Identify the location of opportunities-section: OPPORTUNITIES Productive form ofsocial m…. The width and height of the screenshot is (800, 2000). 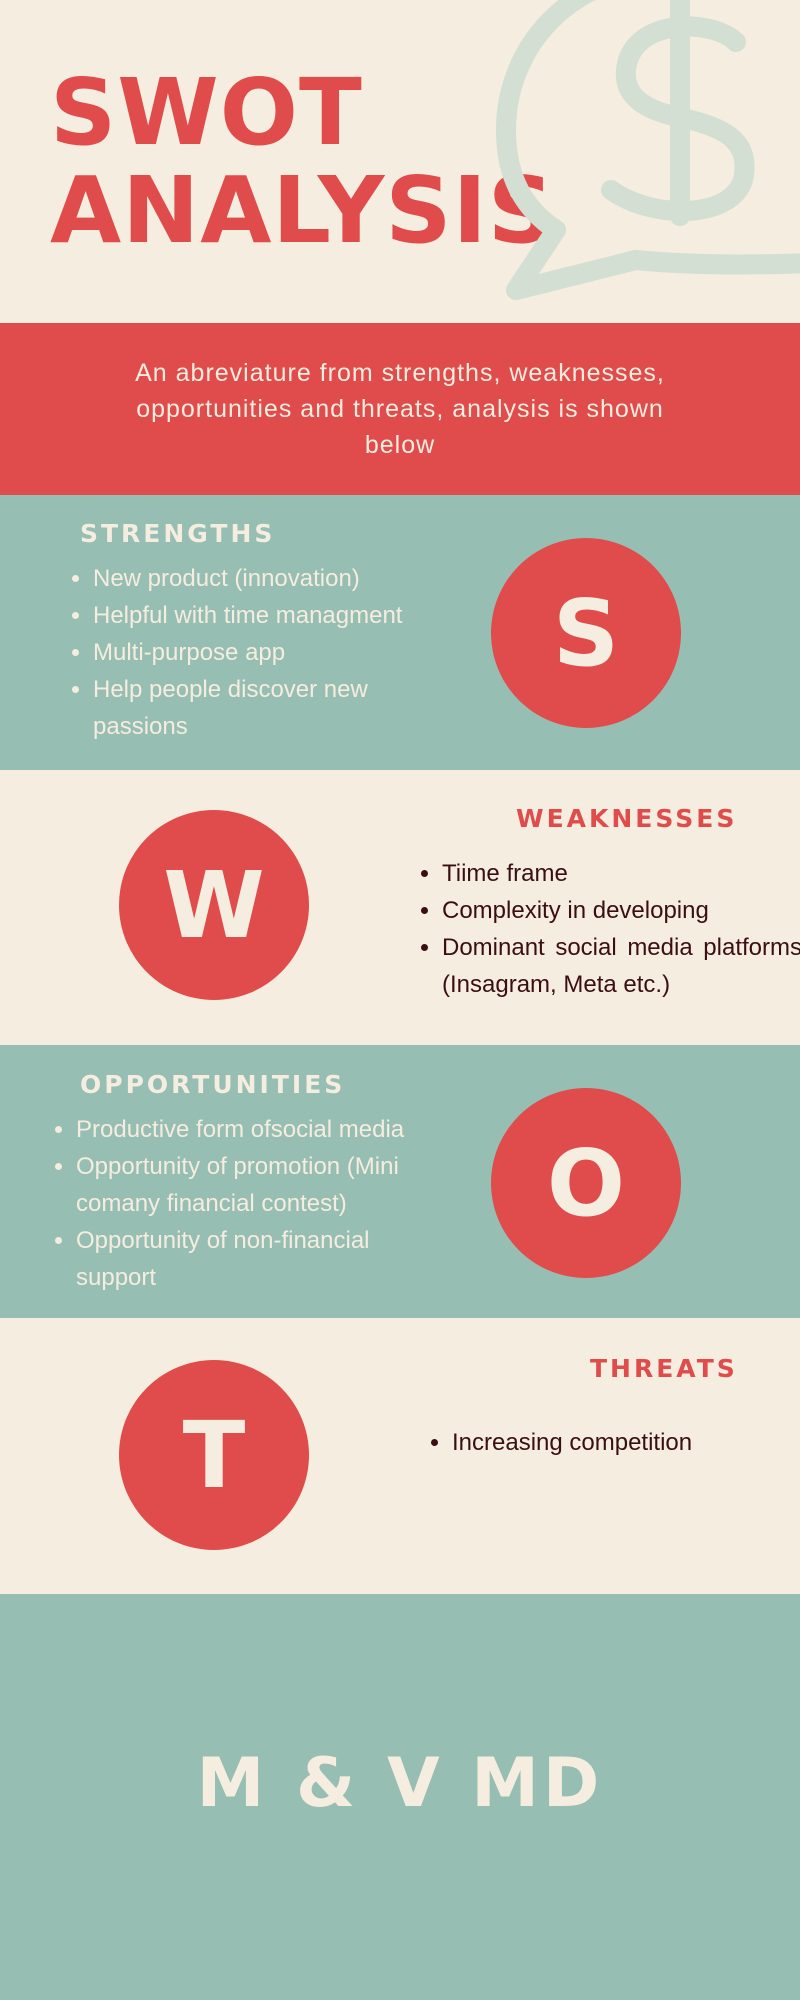
(400, 1181).